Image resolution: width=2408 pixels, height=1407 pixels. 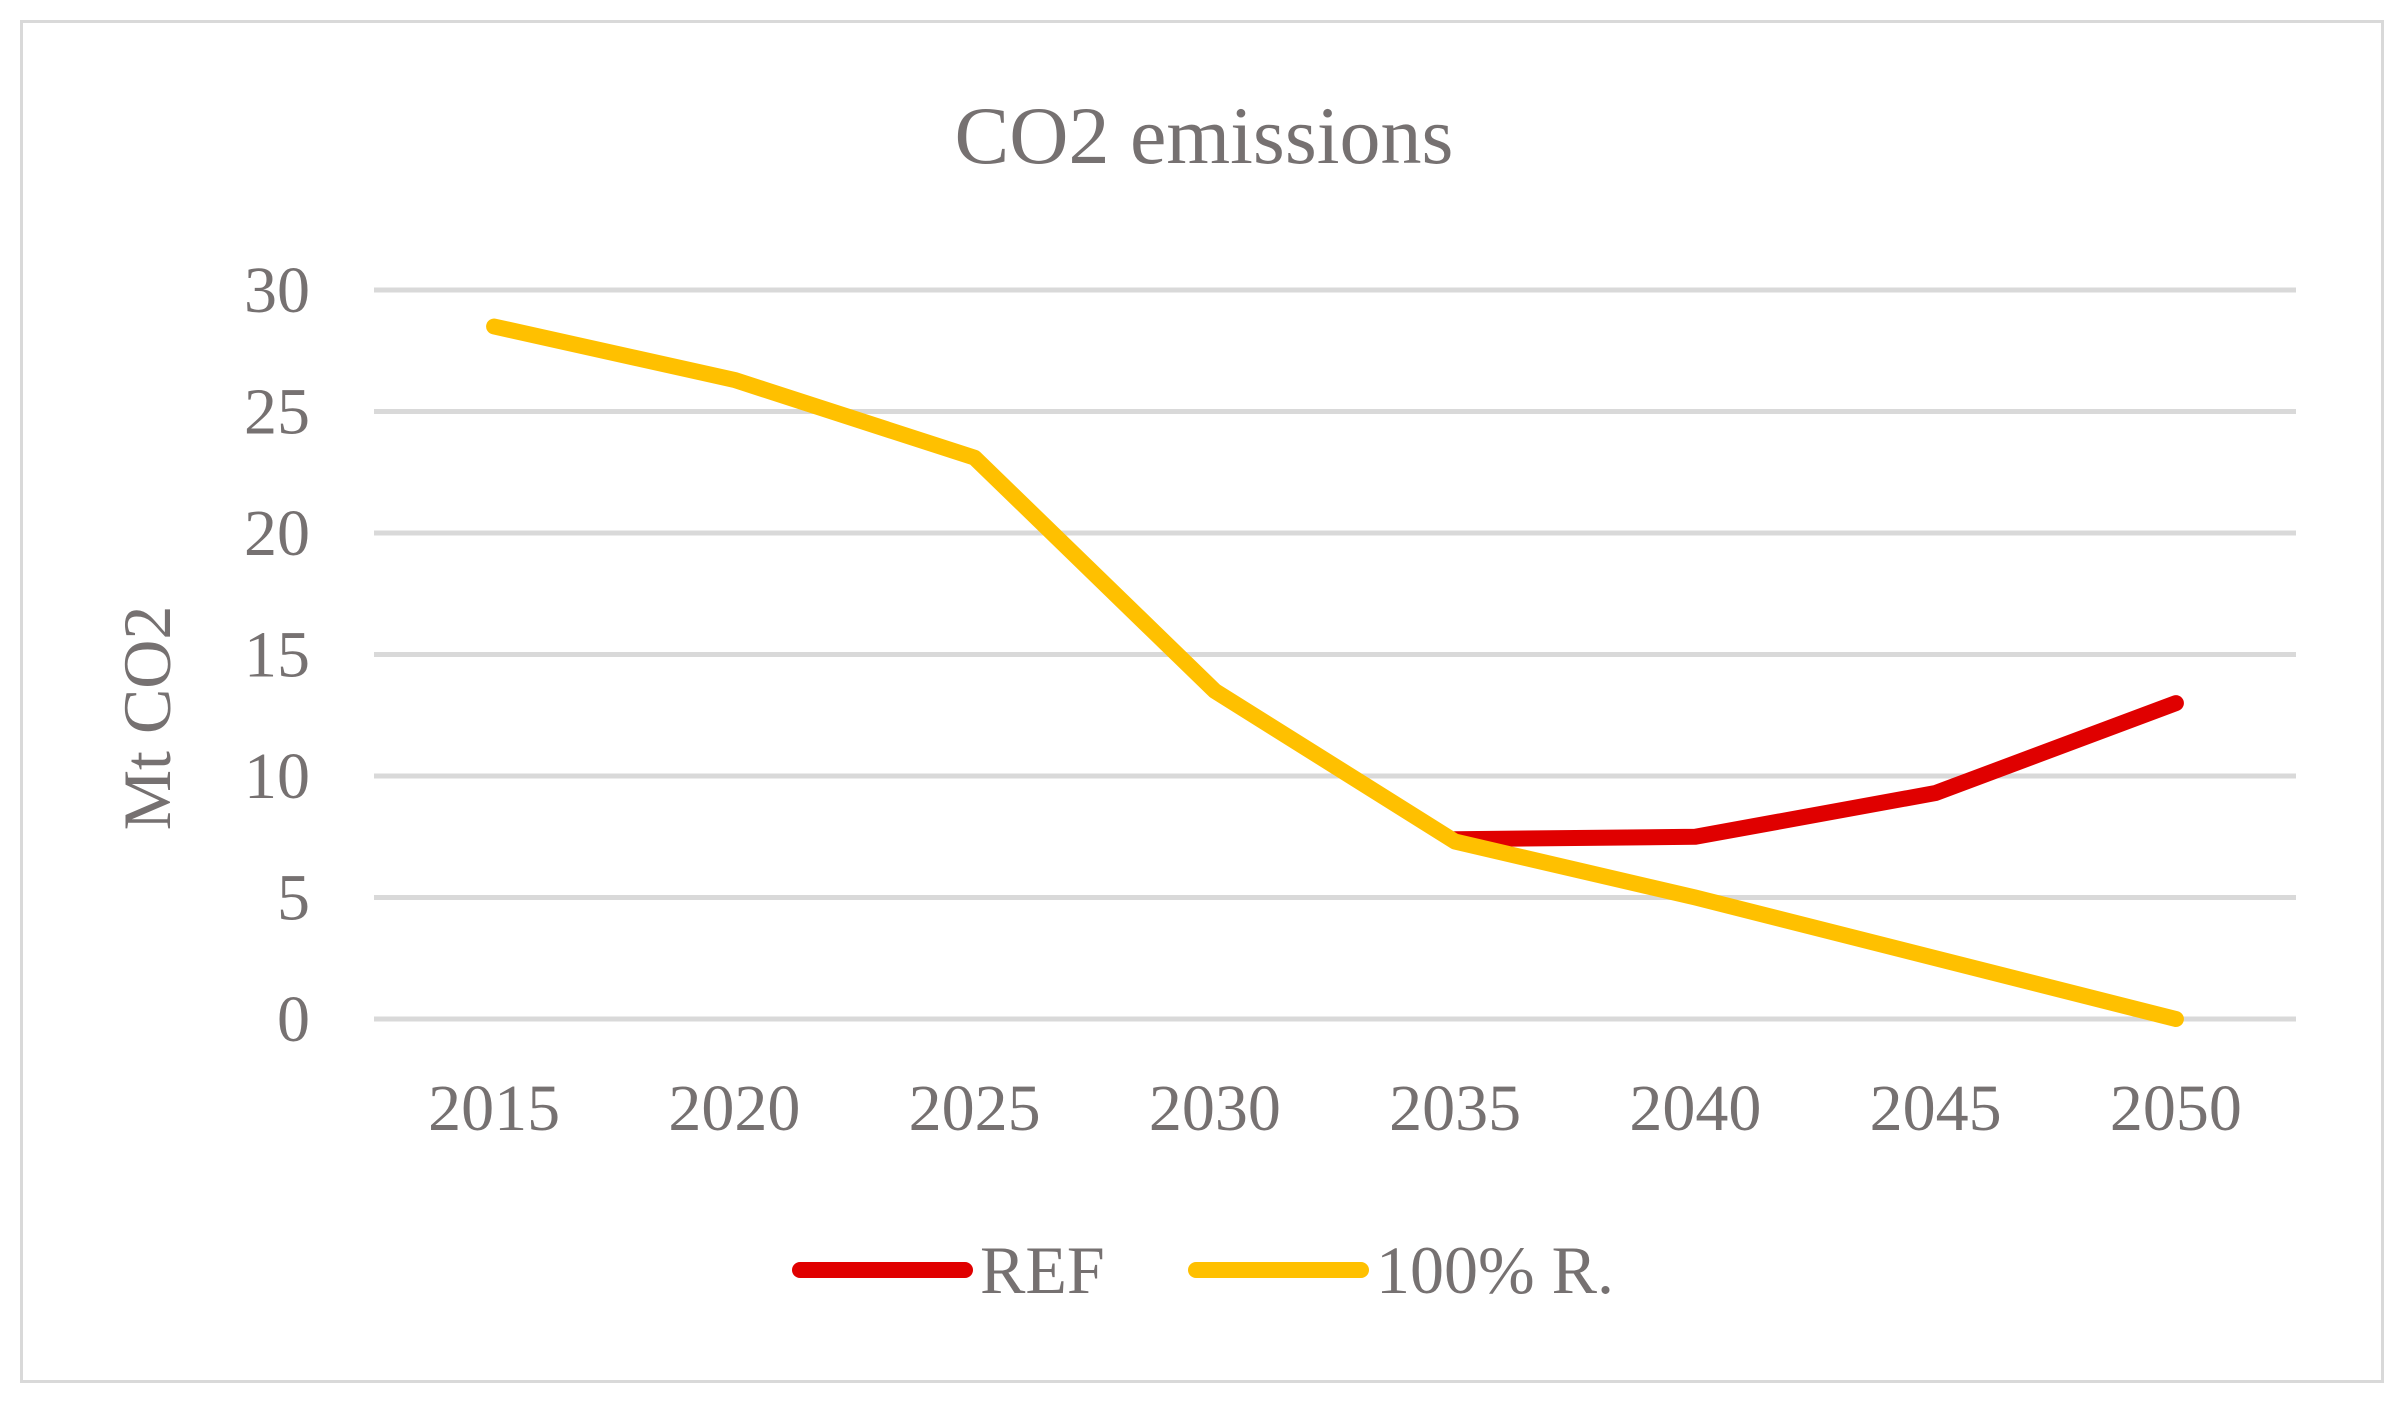 I want to click on y-tick-label: 0, so click(x=293, y=1019).